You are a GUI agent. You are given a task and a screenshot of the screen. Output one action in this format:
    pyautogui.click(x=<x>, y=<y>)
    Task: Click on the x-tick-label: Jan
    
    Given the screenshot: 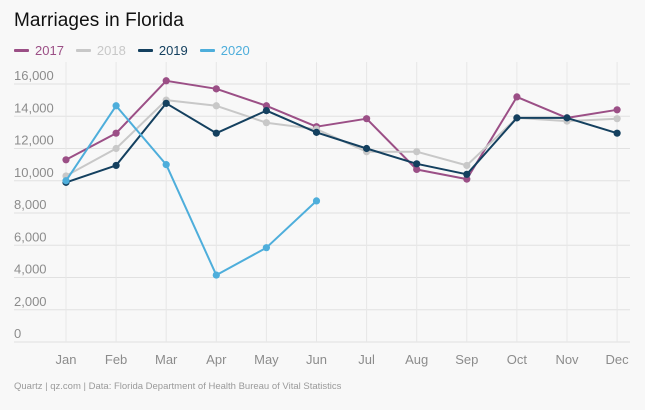 What is the action you would take?
    pyautogui.click(x=66, y=359)
    